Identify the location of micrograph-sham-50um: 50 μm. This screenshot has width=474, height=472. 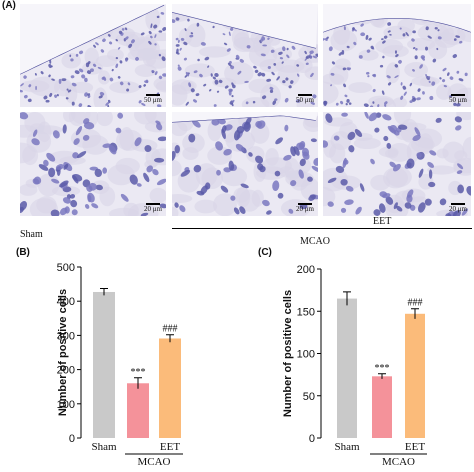
(93, 55).